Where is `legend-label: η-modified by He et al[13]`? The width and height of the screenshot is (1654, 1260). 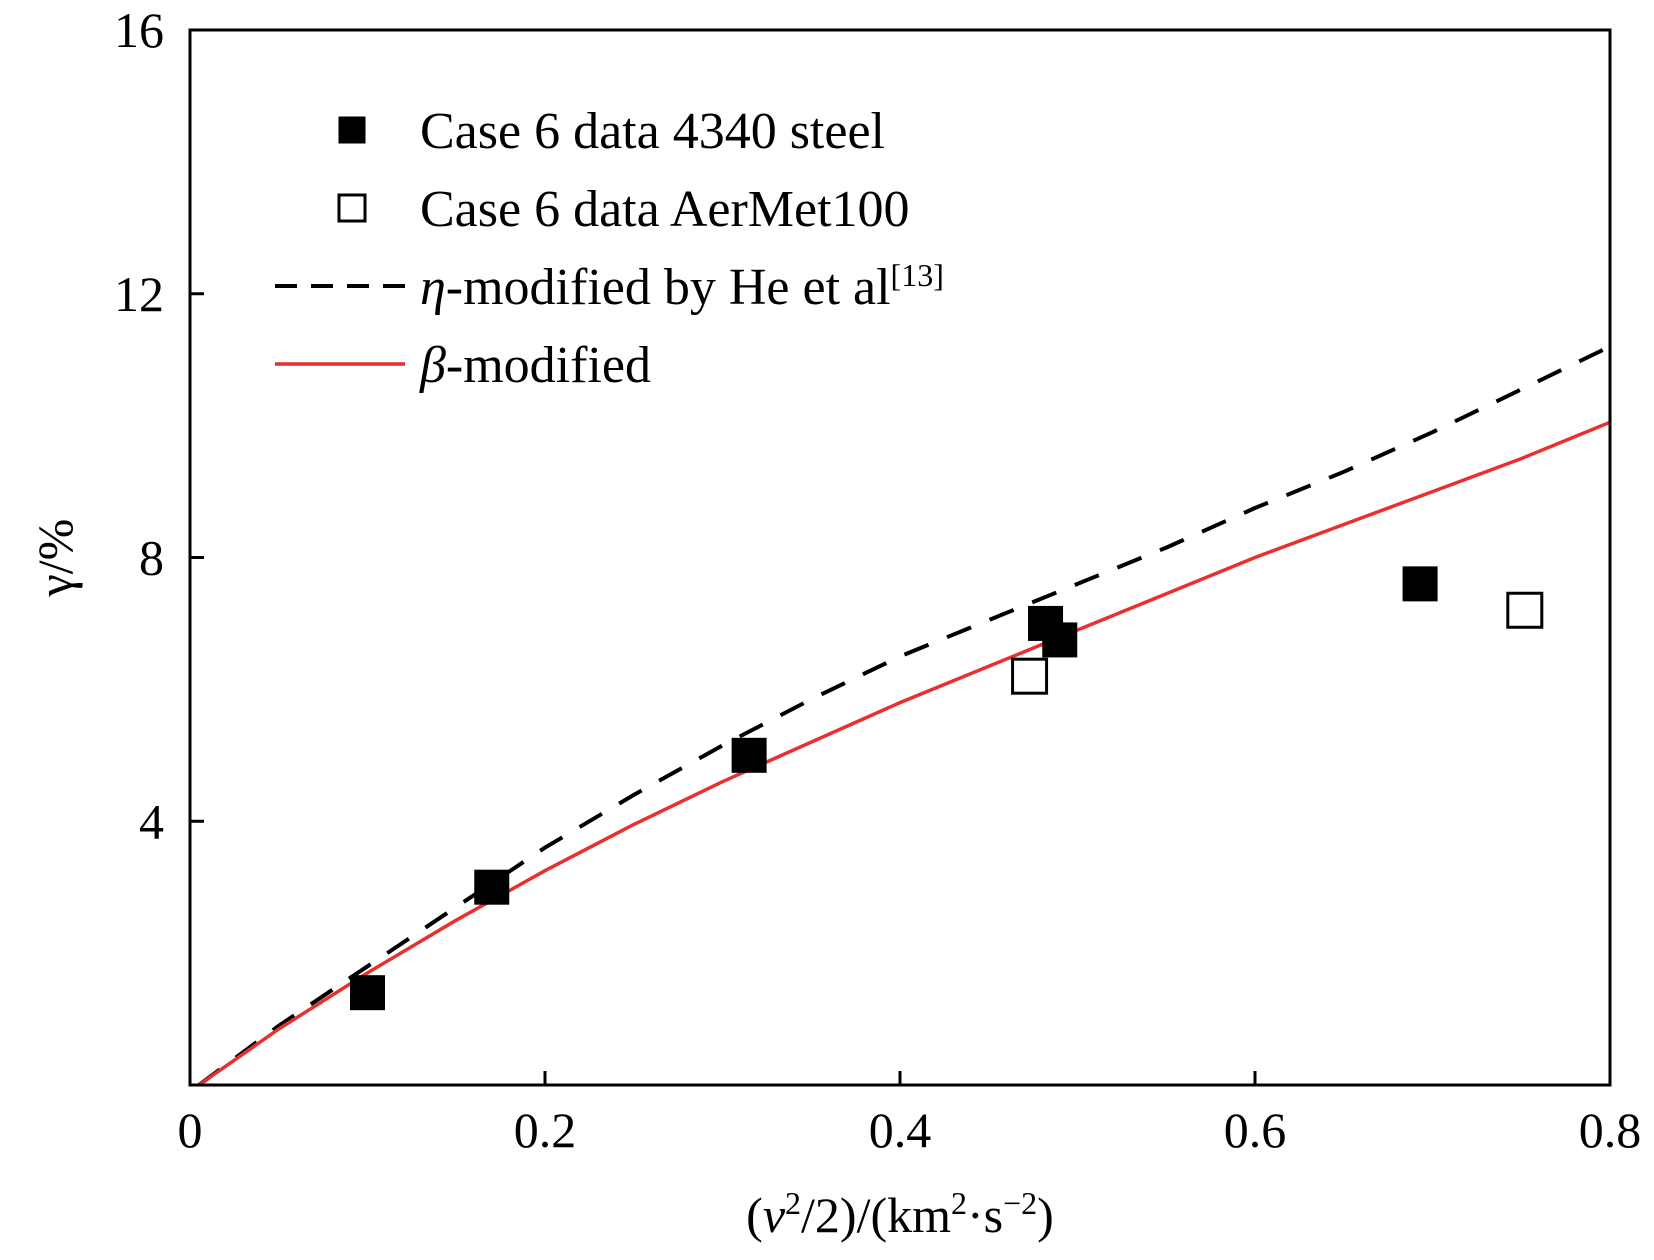 legend-label: η-modified by He et al[13] is located at coordinates (682, 286).